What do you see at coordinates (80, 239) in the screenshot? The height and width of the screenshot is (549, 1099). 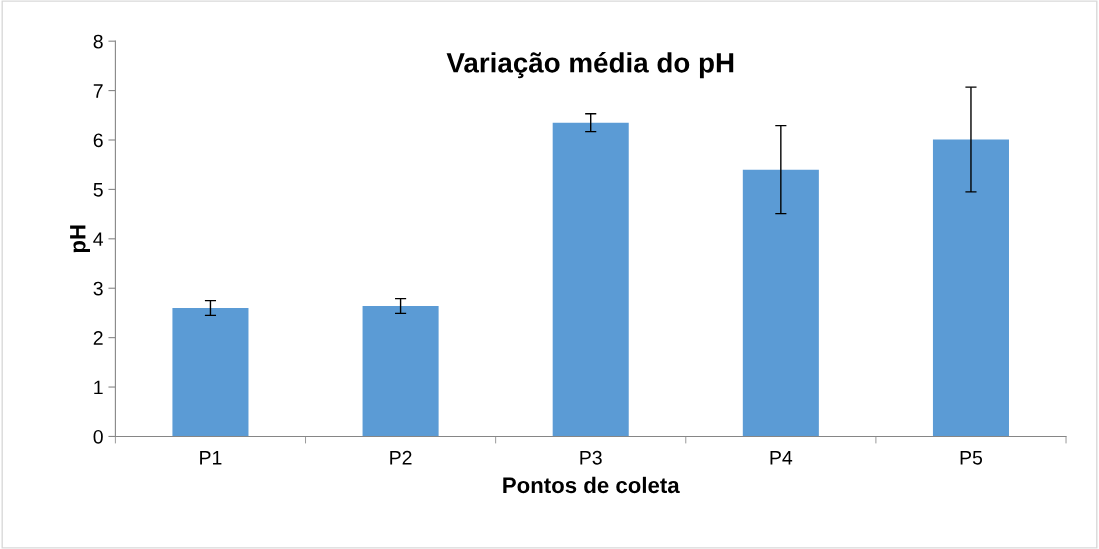 I see `y-axis-title: pH` at bounding box center [80, 239].